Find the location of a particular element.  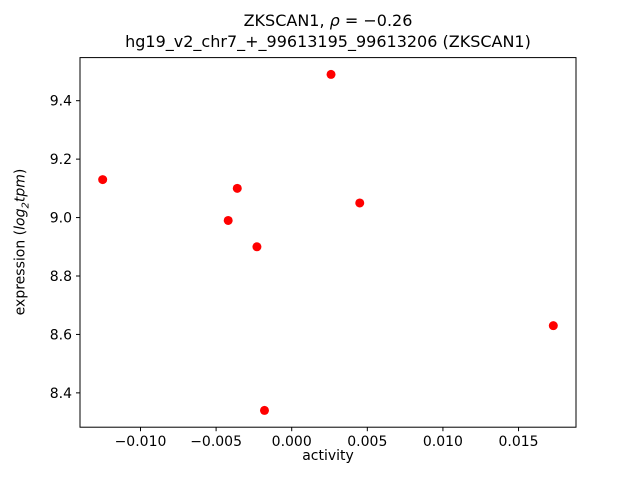

x-tick-label: 0.005 is located at coordinates (367, 442).